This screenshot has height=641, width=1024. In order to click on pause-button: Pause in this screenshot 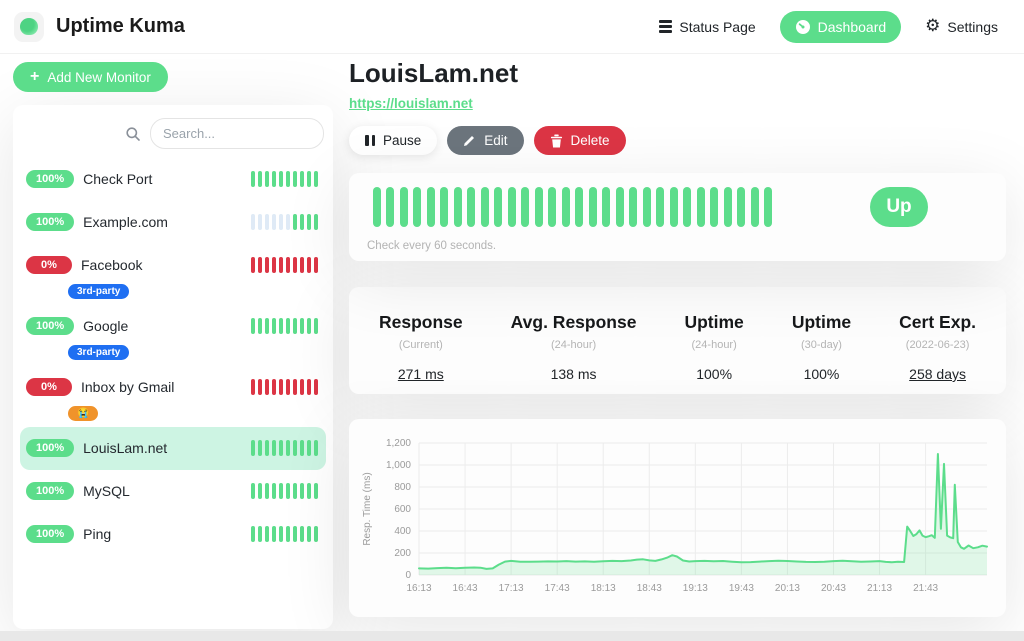, I will do `click(393, 140)`.